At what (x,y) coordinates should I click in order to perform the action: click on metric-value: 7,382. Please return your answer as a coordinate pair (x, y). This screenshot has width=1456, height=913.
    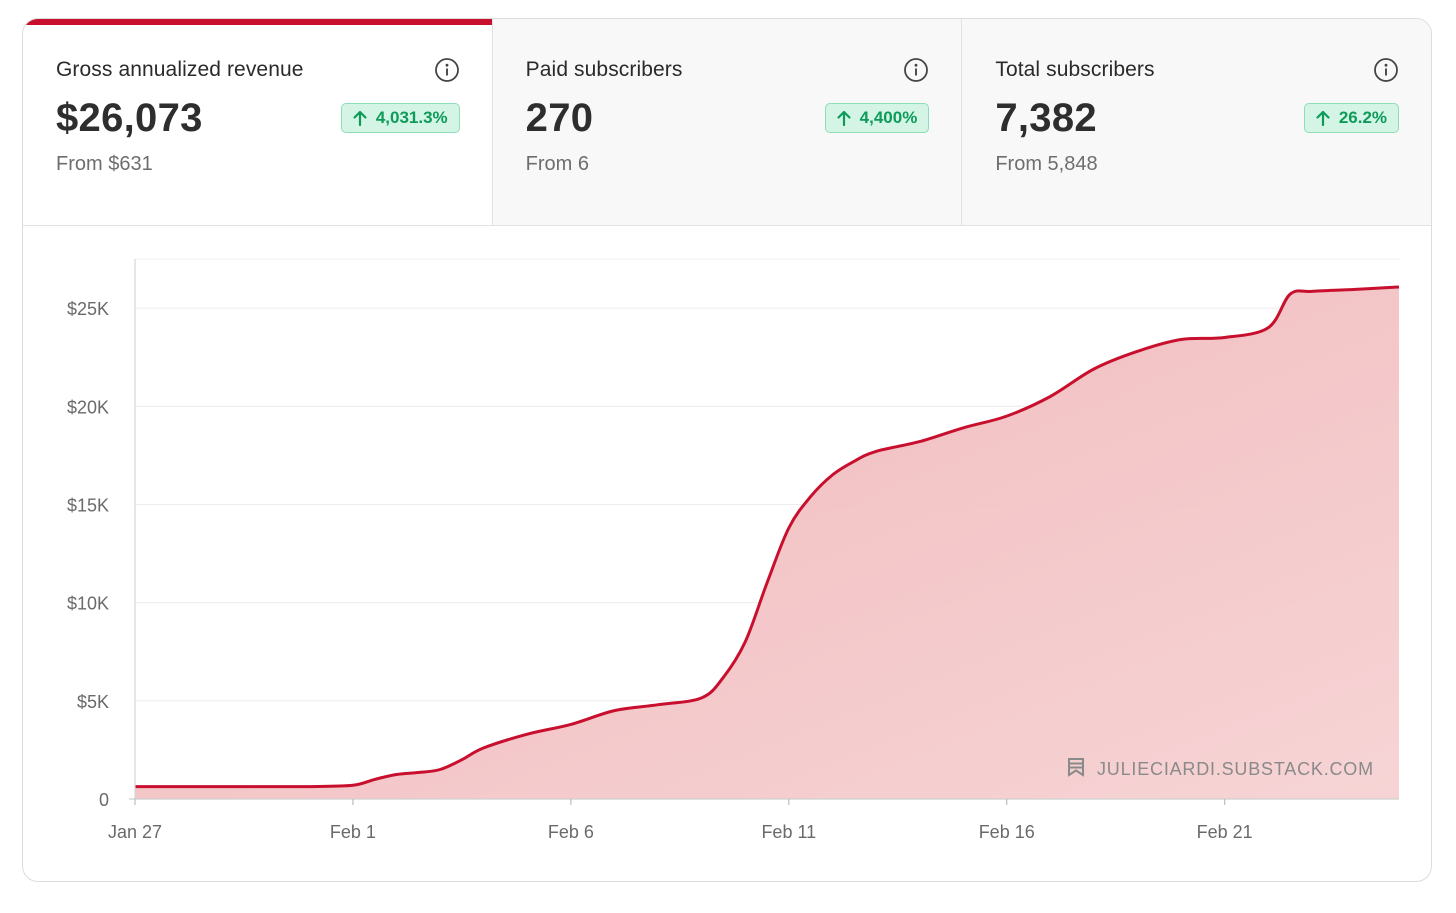
    Looking at the image, I should click on (1046, 117).